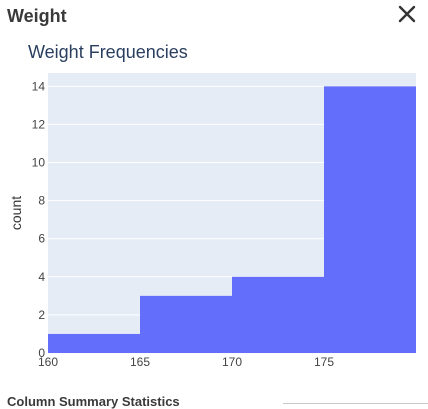 The height and width of the screenshot is (409, 428). I want to click on x-tick-label: 165, so click(140, 362).